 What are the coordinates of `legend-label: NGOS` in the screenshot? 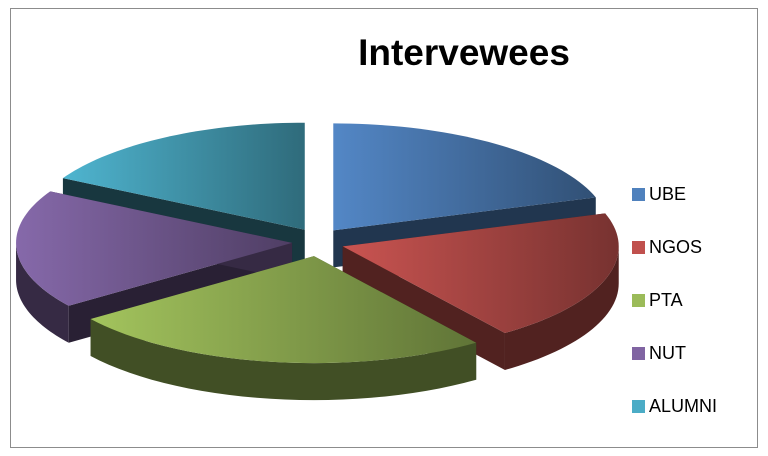 It's located at (676, 247).